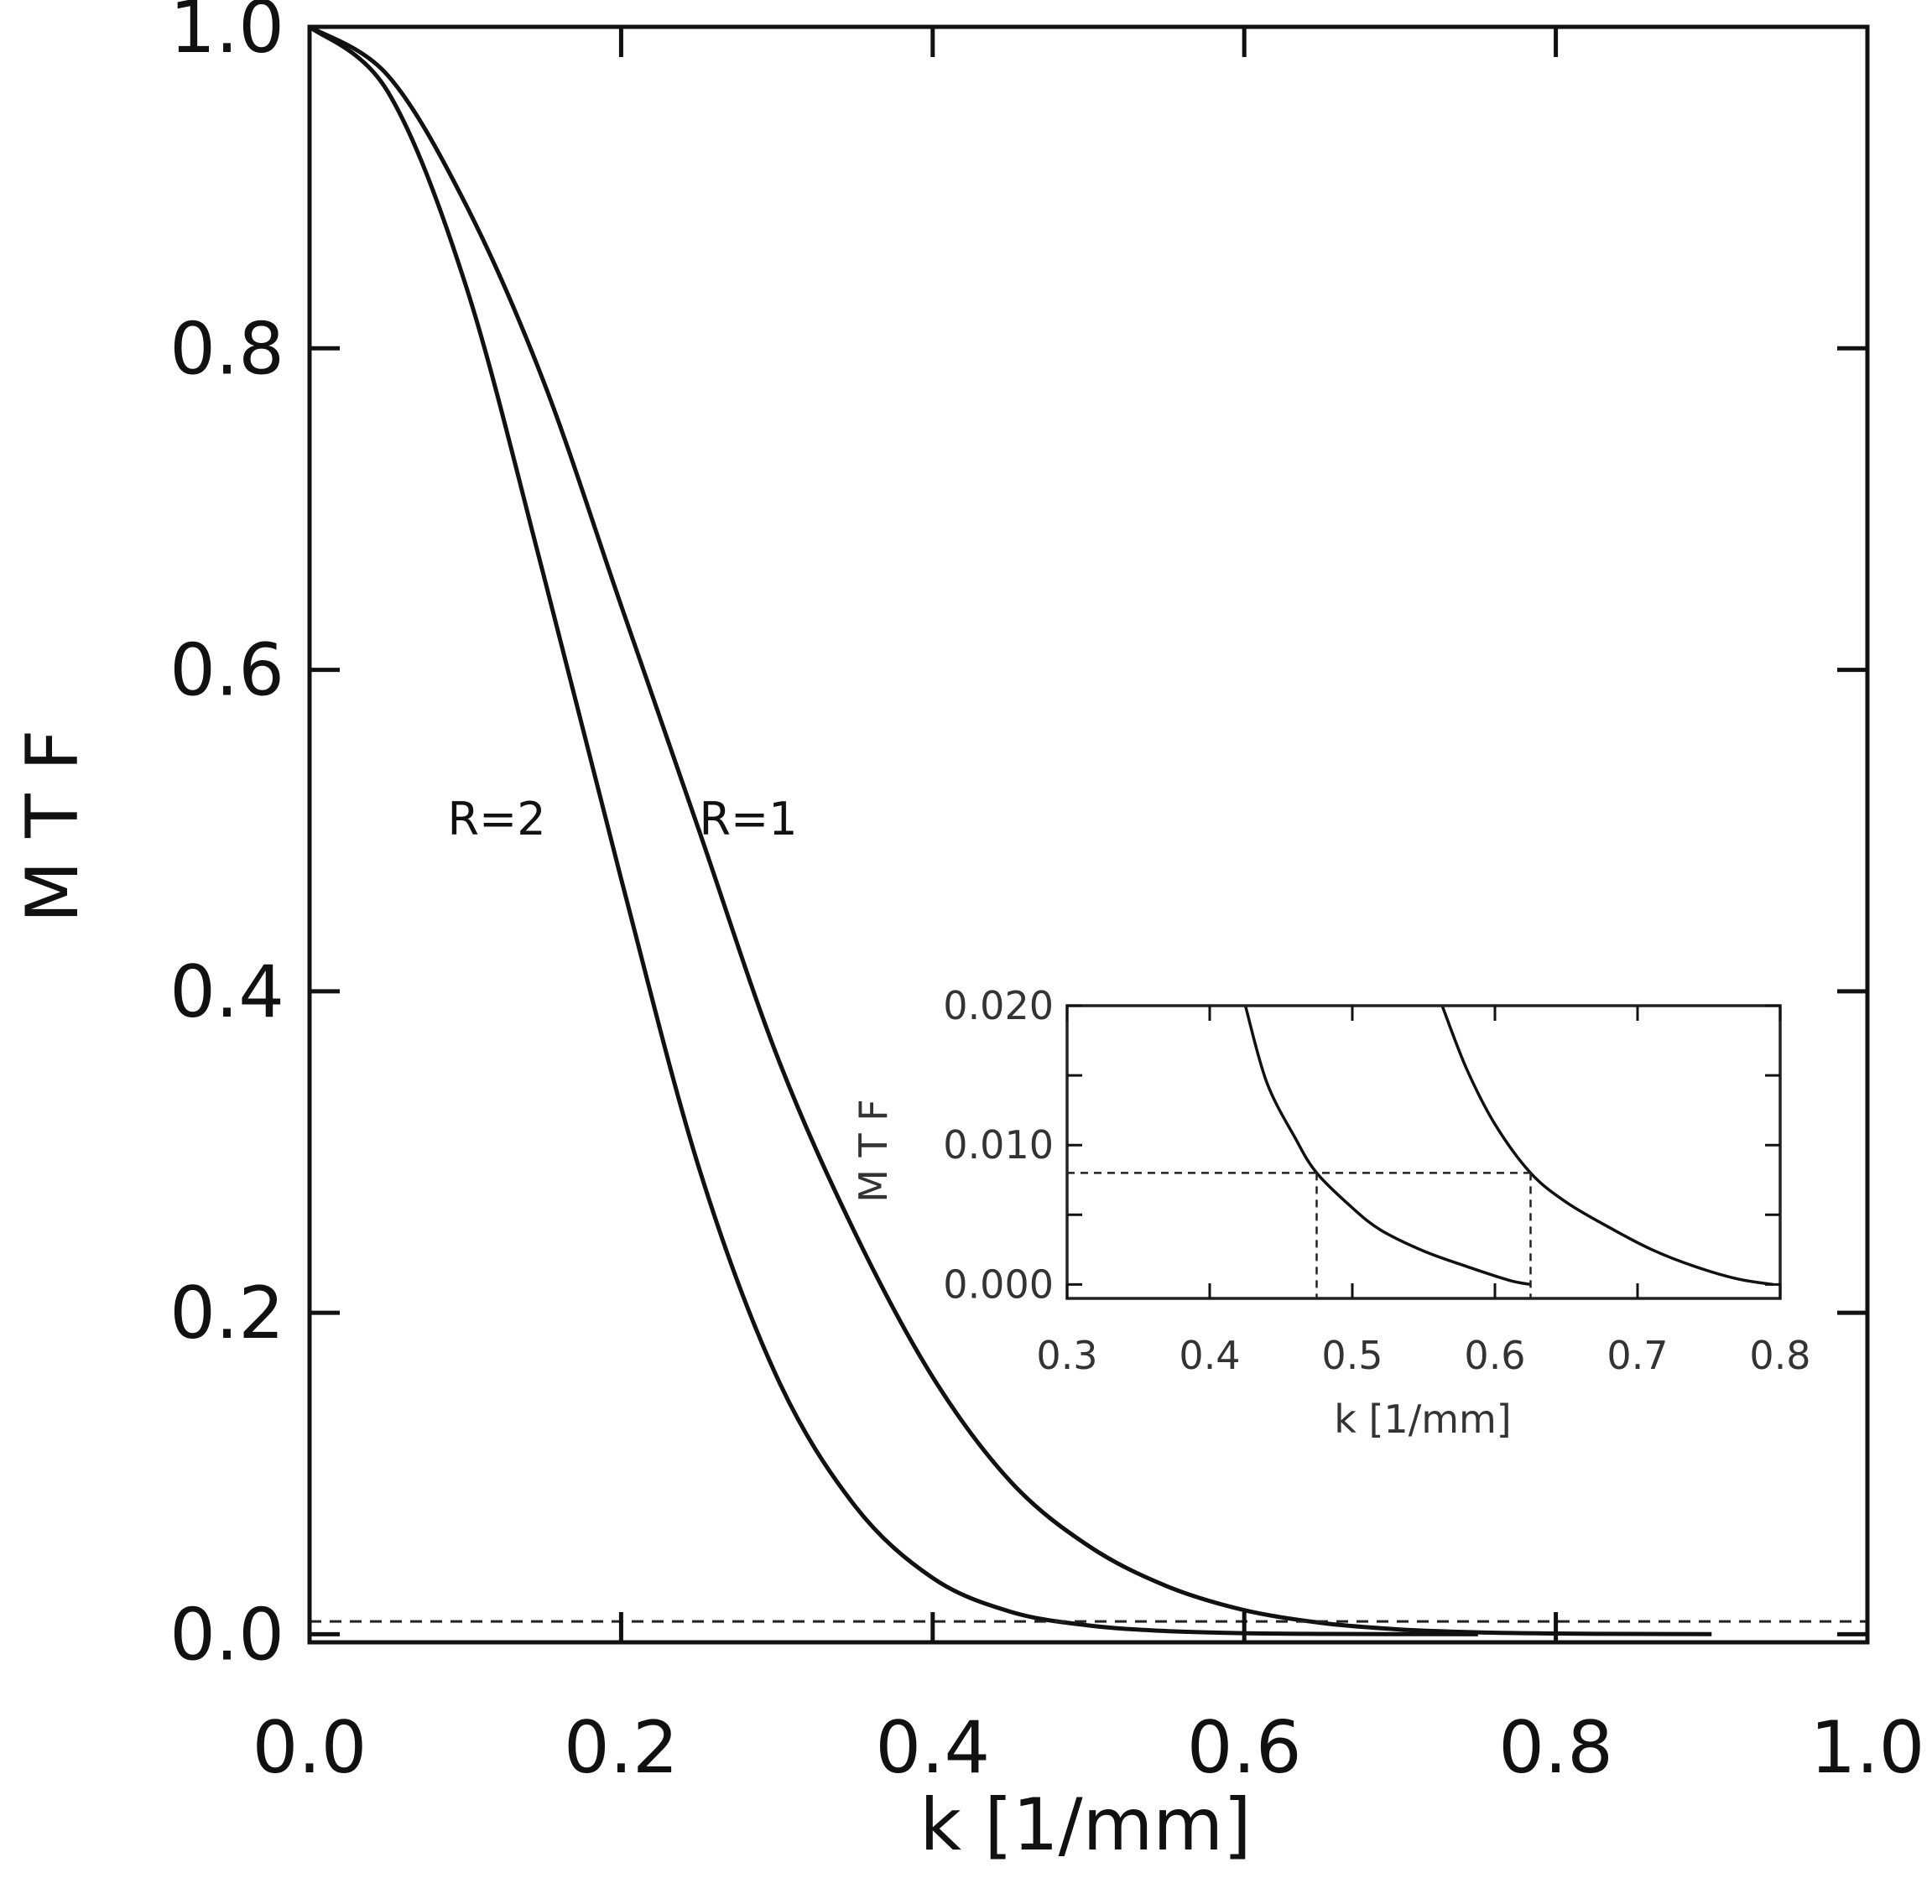  What do you see at coordinates (1867, 1748) in the screenshot?
I see `main-x-tick-label: 1.0` at bounding box center [1867, 1748].